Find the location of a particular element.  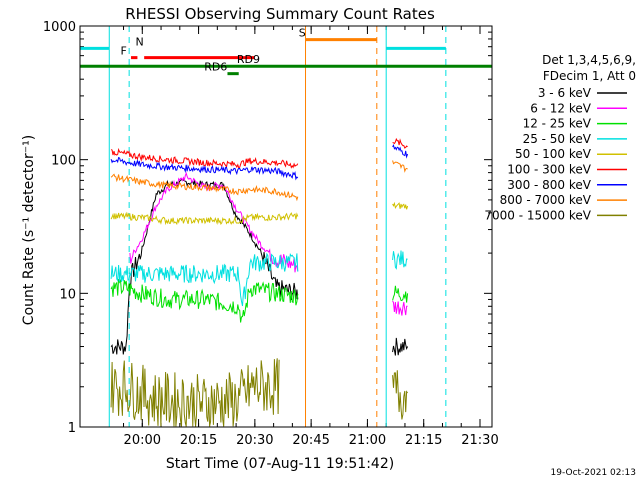

y-tick-label: 1000 is located at coordinates (59, 27).